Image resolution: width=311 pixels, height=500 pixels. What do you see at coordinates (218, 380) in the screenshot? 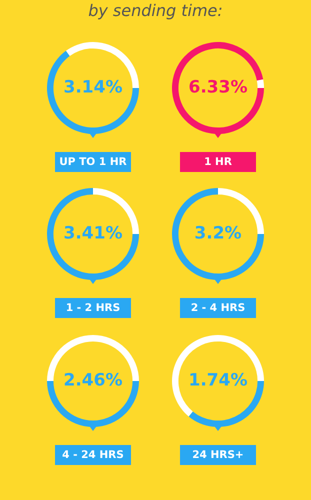
I see `text: 1.74%` at bounding box center [218, 380].